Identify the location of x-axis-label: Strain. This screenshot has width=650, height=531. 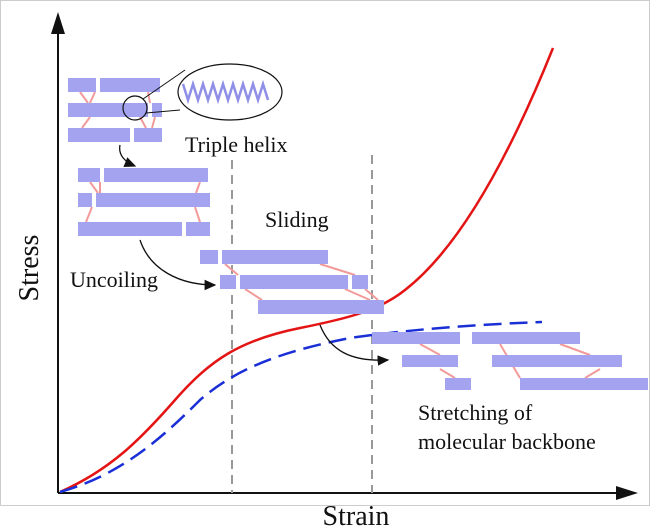
(356, 516).